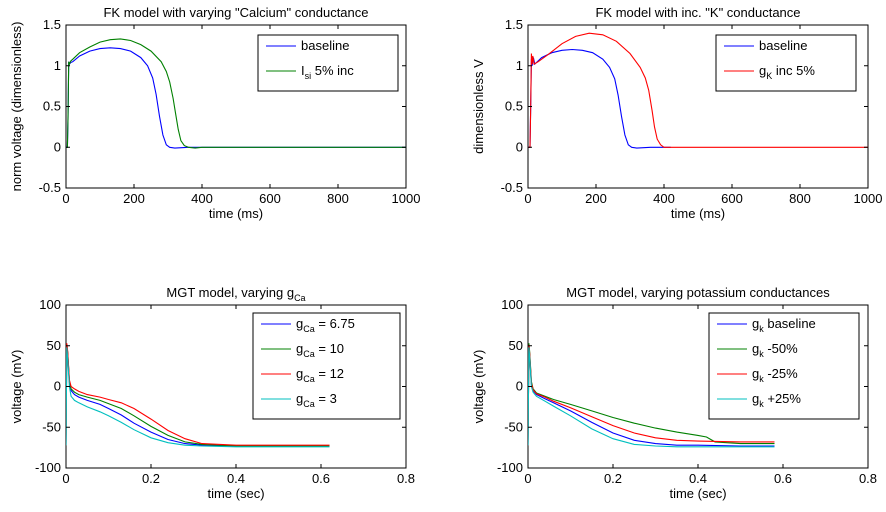 This screenshot has height=512, width=886. I want to click on legend-label: gk baseline, so click(784, 325).